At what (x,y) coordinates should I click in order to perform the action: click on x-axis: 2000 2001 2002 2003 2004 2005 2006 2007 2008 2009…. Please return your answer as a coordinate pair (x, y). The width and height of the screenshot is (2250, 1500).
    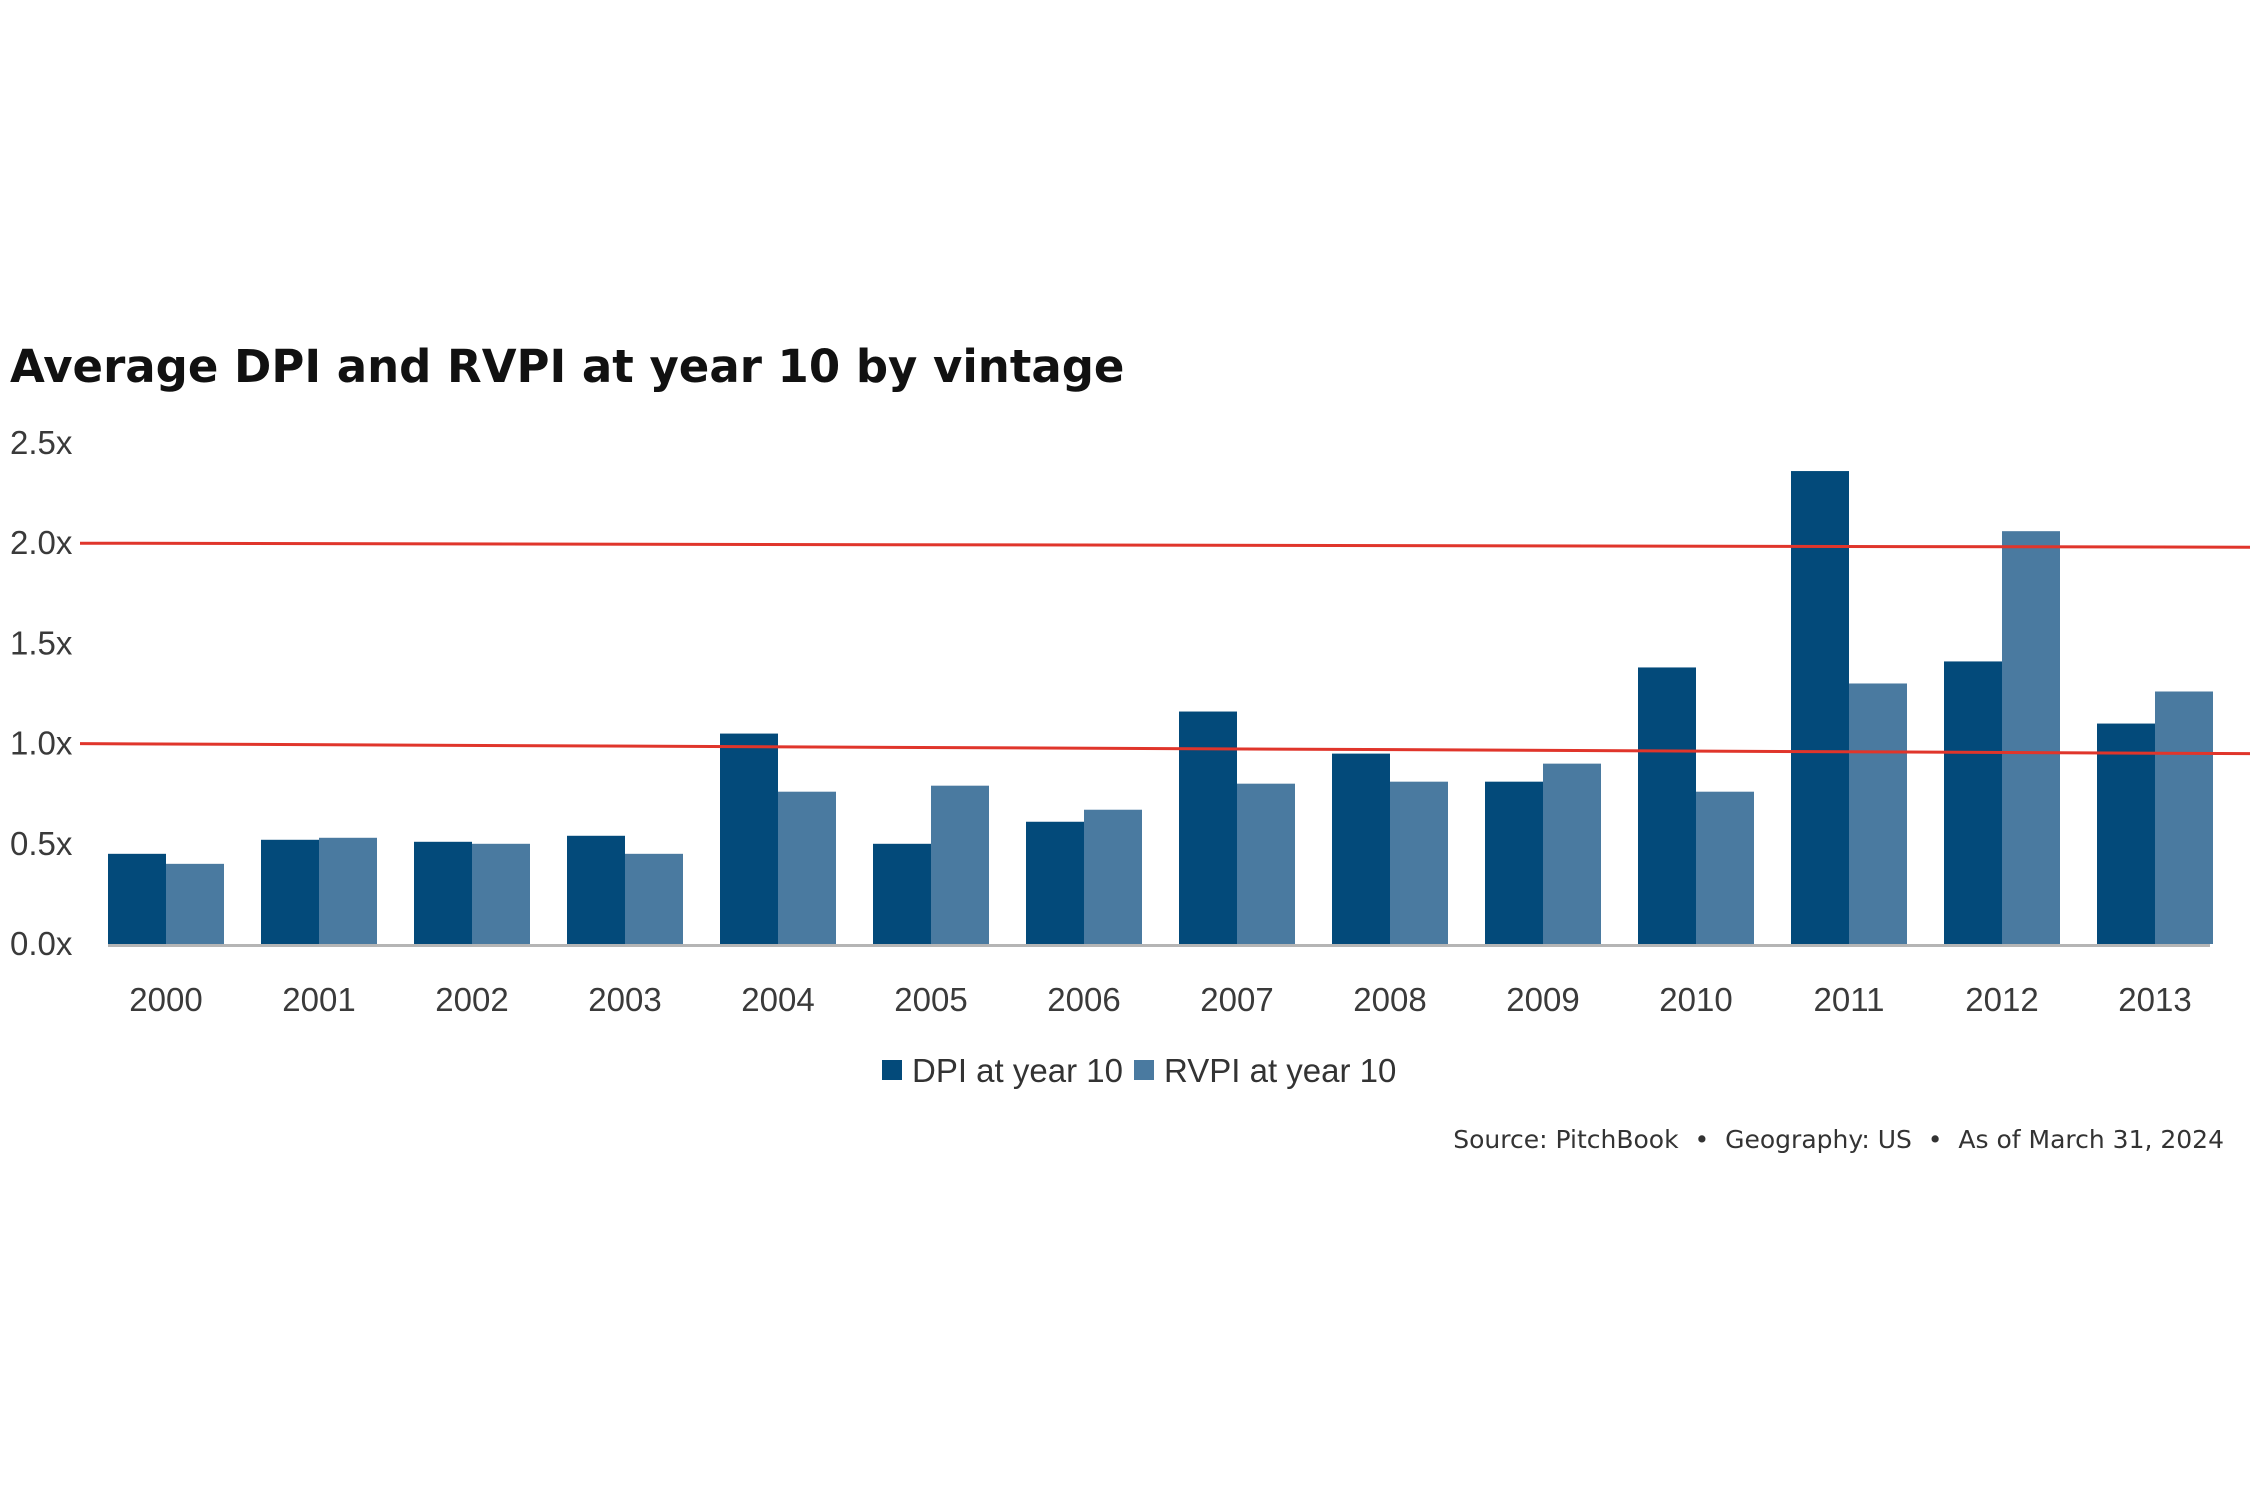
    Looking at the image, I should click on (1160, 999).